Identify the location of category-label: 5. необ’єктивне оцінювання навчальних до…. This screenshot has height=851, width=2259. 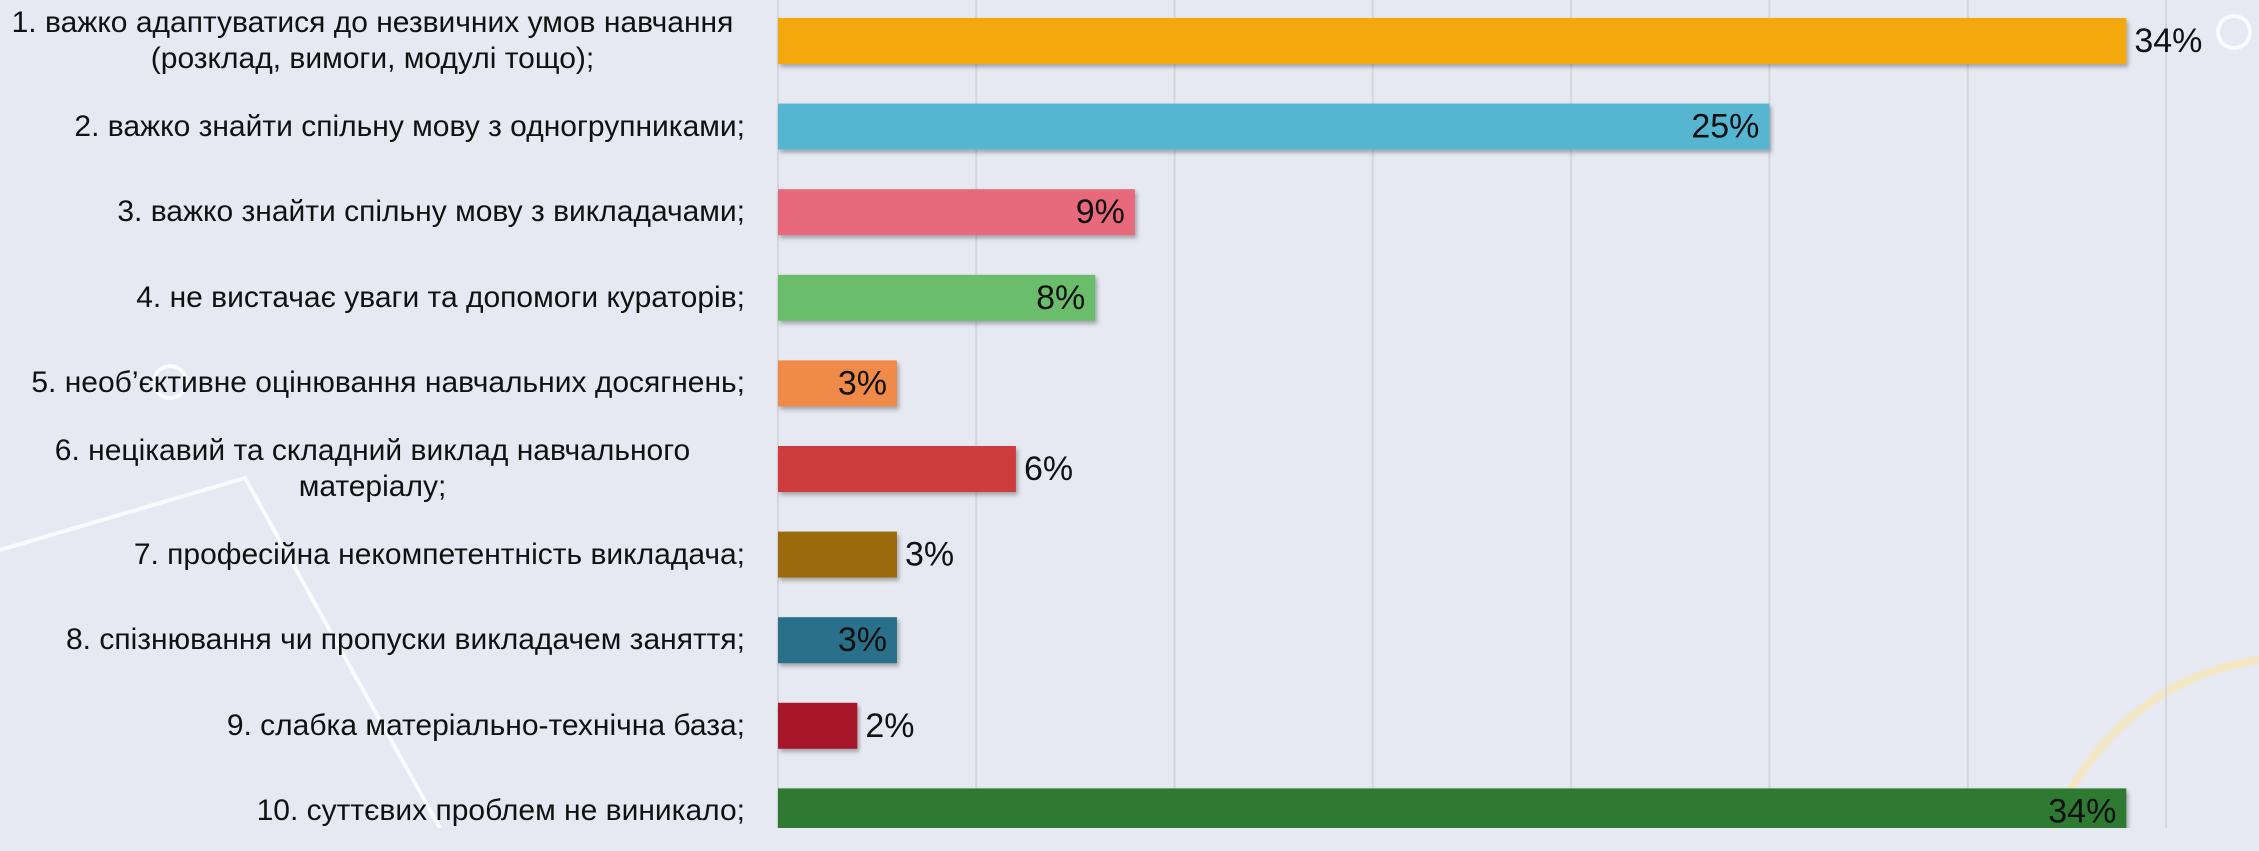
(388, 383).